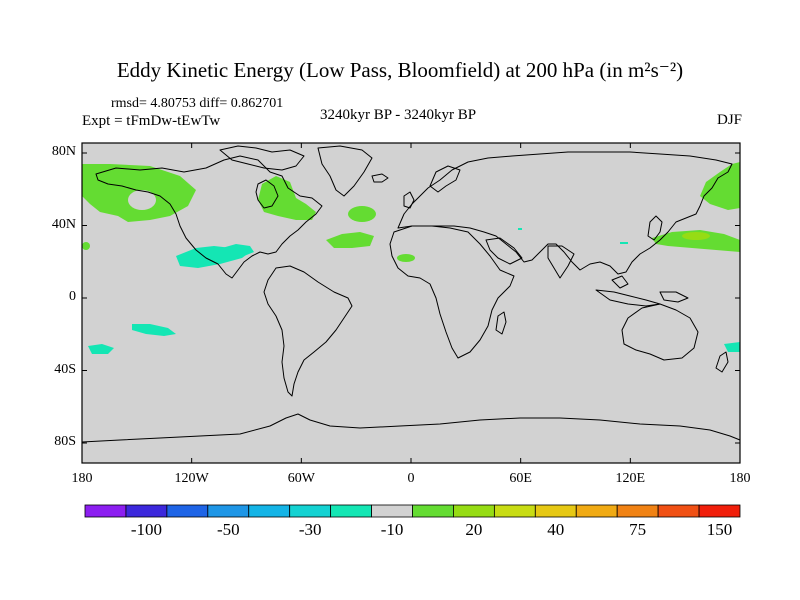  What do you see at coordinates (520, 478) in the screenshot?
I see `lon-label: 60E` at bounding box center [520, 478].